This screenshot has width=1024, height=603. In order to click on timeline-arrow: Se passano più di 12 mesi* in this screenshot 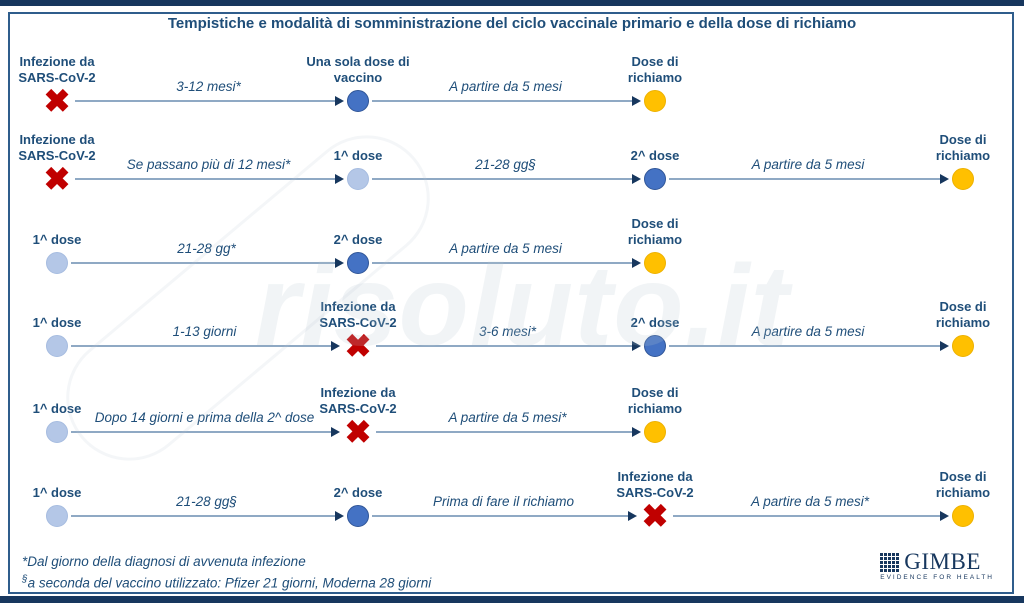, I will do `click(209, 170)`.